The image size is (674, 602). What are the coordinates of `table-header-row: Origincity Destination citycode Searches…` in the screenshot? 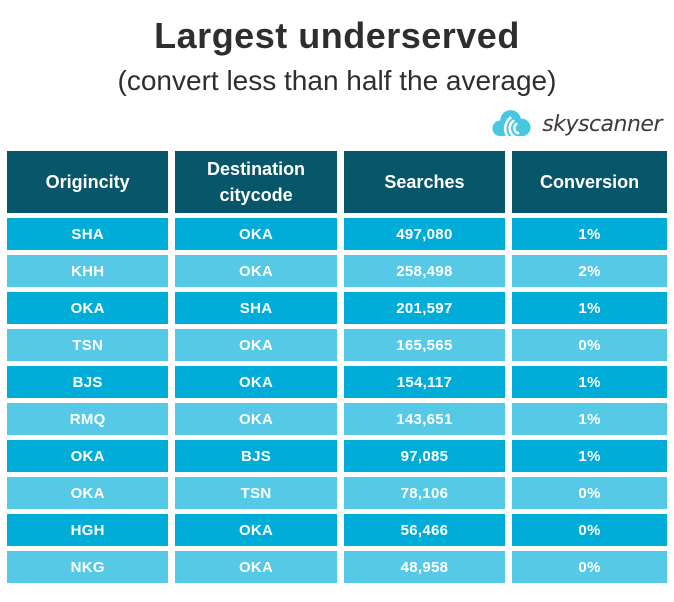 It's located at (337, 182).